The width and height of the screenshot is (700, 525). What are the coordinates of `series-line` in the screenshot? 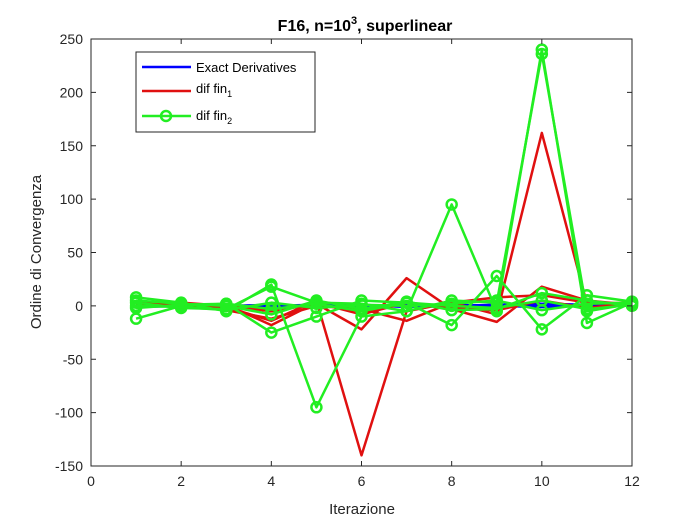 It's located at (384, 305).